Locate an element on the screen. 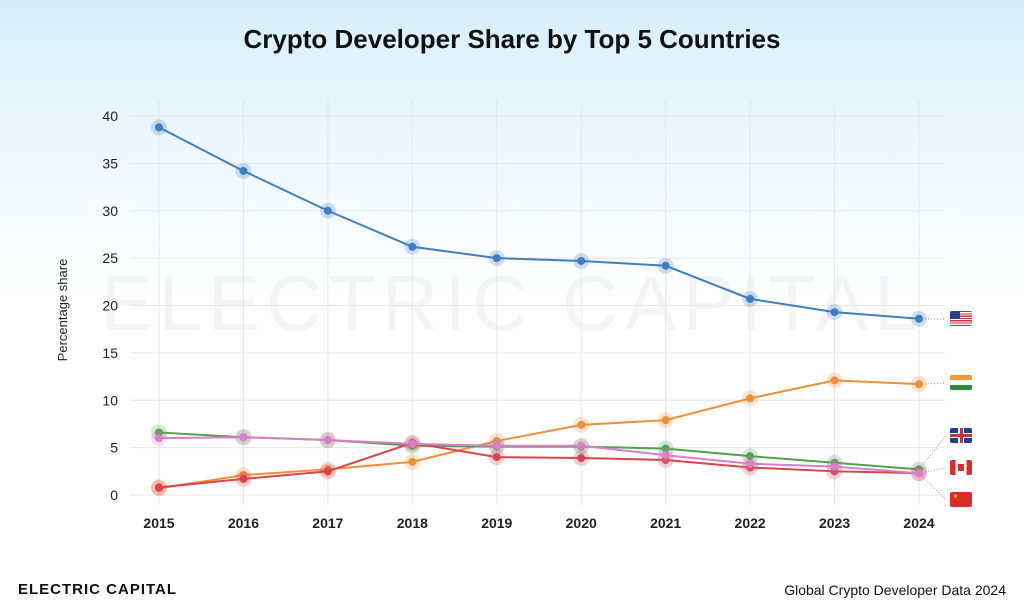  x-tick-label: 2023 is located at coordinates (834, 523).